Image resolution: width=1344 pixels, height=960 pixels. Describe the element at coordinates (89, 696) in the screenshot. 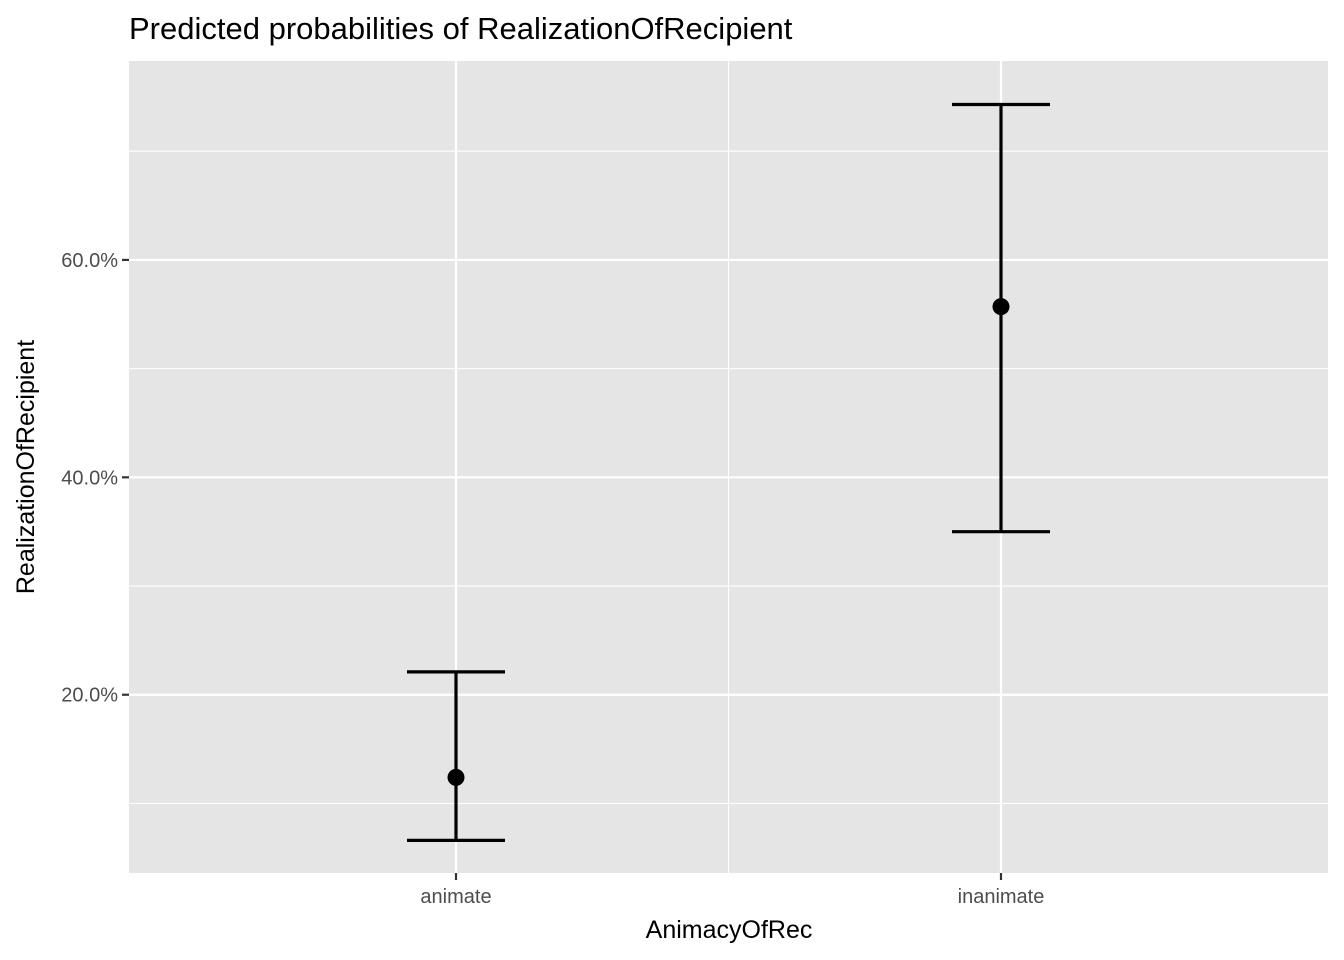

I see `y-tick-label: 20.0%` at that location.